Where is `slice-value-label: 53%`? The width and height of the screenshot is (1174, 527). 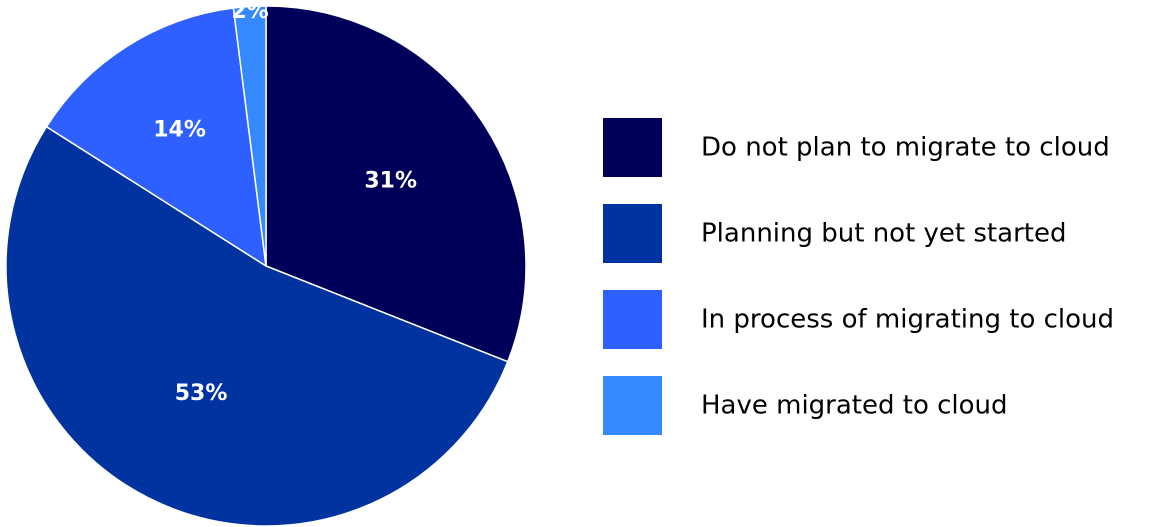
slice-value-label: 53% is located at coordinates (201, 393).